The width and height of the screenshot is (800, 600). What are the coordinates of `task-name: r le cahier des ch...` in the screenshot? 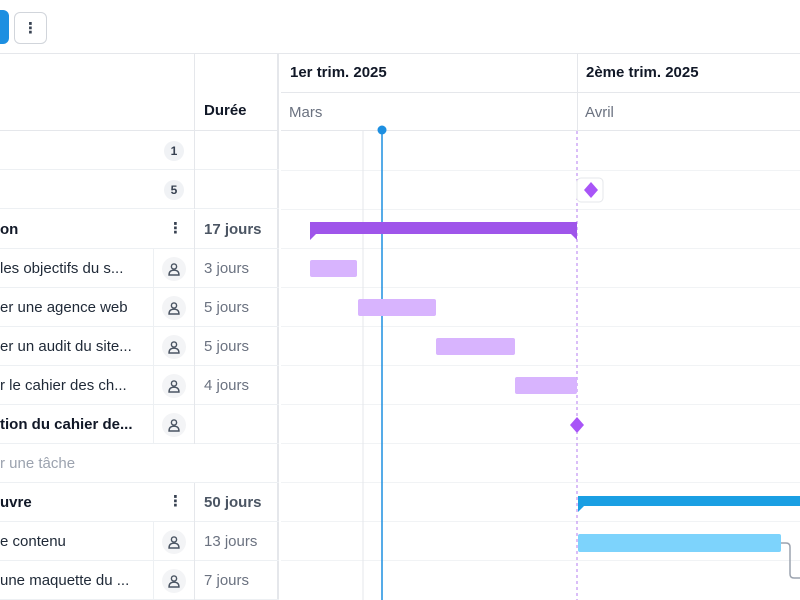 It's located at (63, 385).